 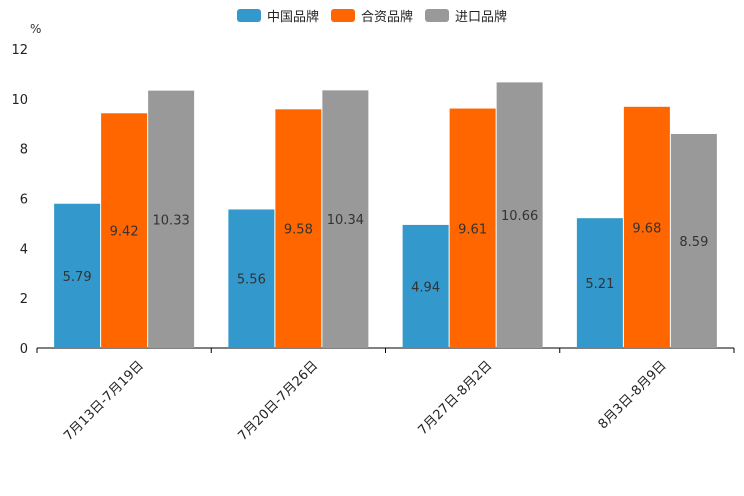 What do you see at coordinates (386, 17) in the screenshot?
I see `legend-label-jv: 合资品牌` at bounding box center [386, 17].